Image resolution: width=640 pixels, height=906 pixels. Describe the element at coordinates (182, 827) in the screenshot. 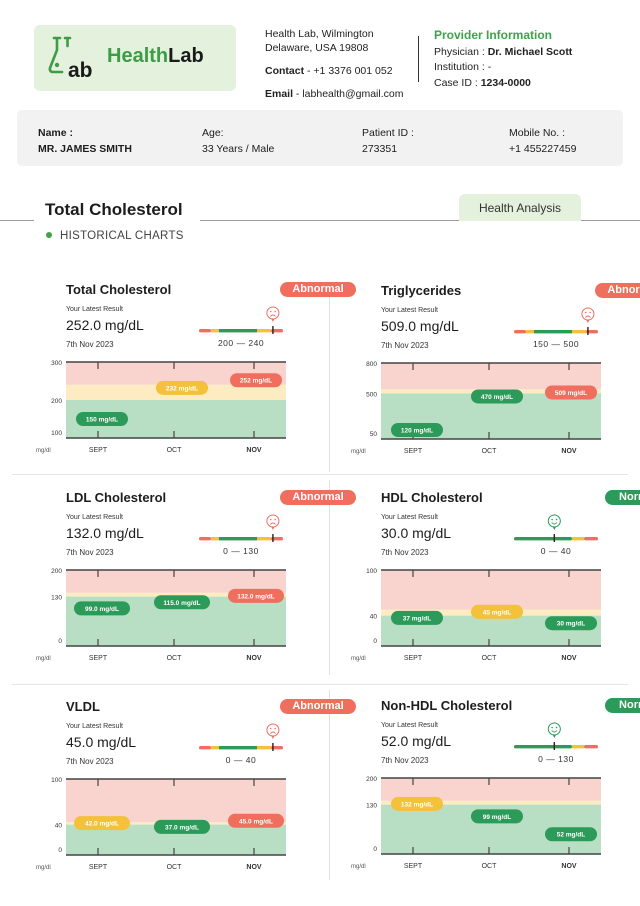

I see `data-point-label: 37.0 mg/dL` at that location.